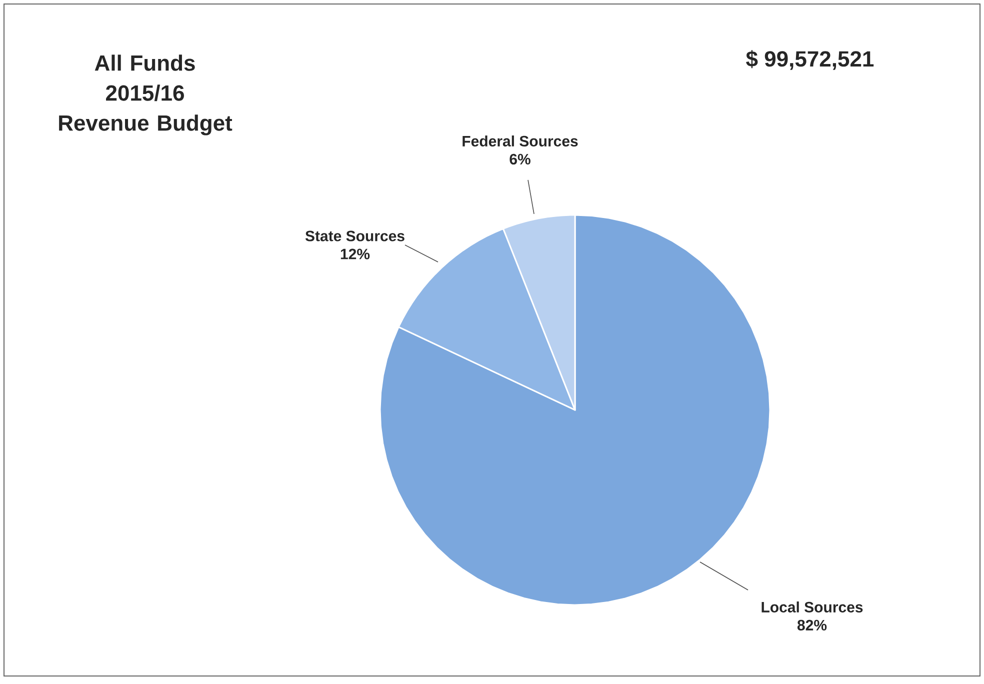 The image size is (984, 684). What do you see at coordinates (354, 236) in the screenshot?
I see `slice-label: State Sources` at bounding box center [354, 236].